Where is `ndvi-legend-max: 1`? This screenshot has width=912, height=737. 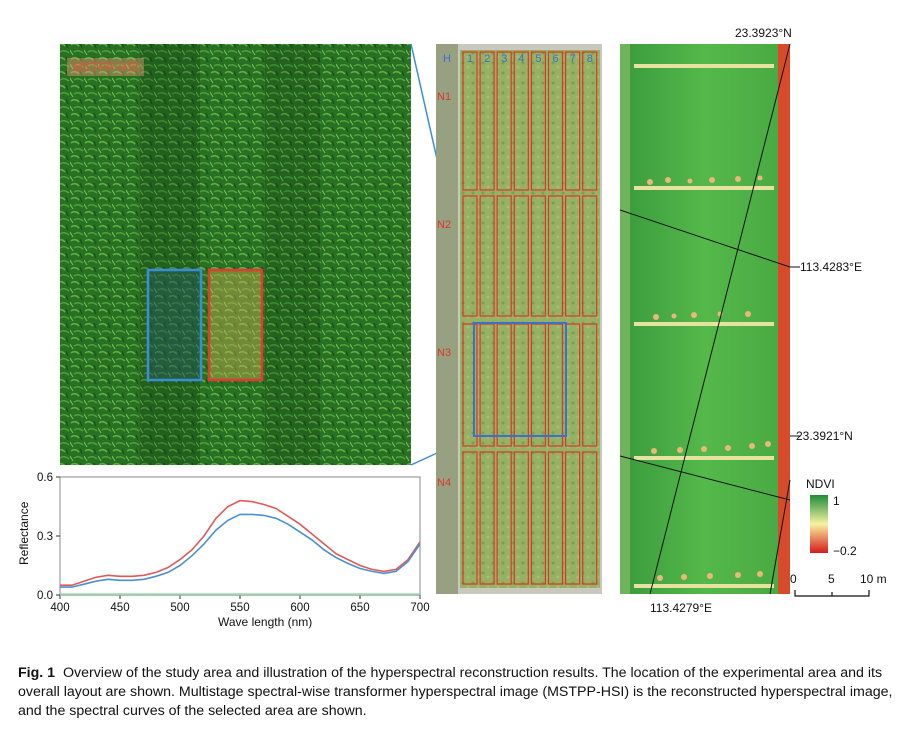
ndvi-legend-max: 1 is located at coordinates (836, 501).